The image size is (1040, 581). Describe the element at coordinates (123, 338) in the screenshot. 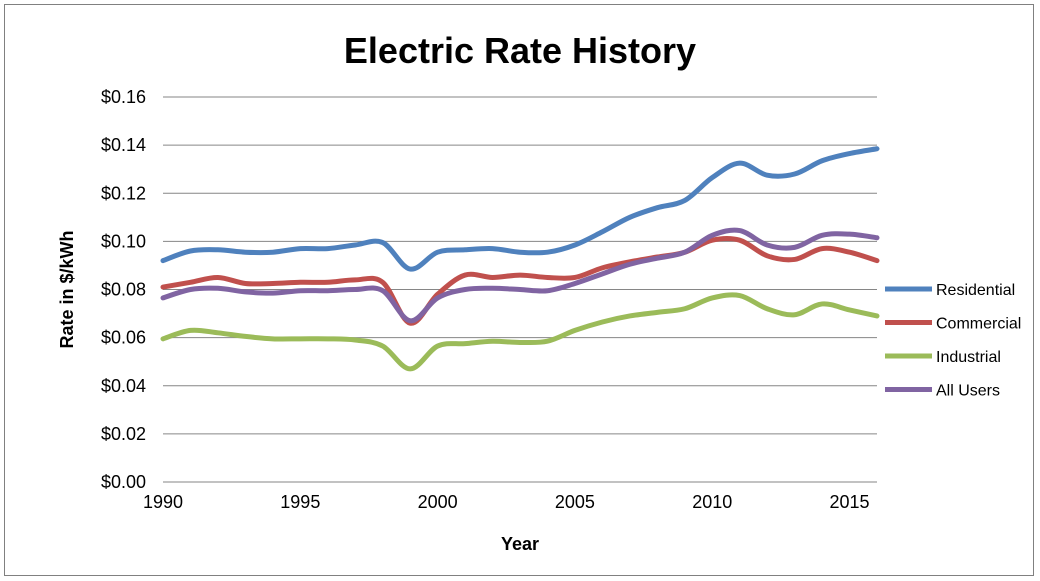

I see `y-tick-label: $0.06` at that location.